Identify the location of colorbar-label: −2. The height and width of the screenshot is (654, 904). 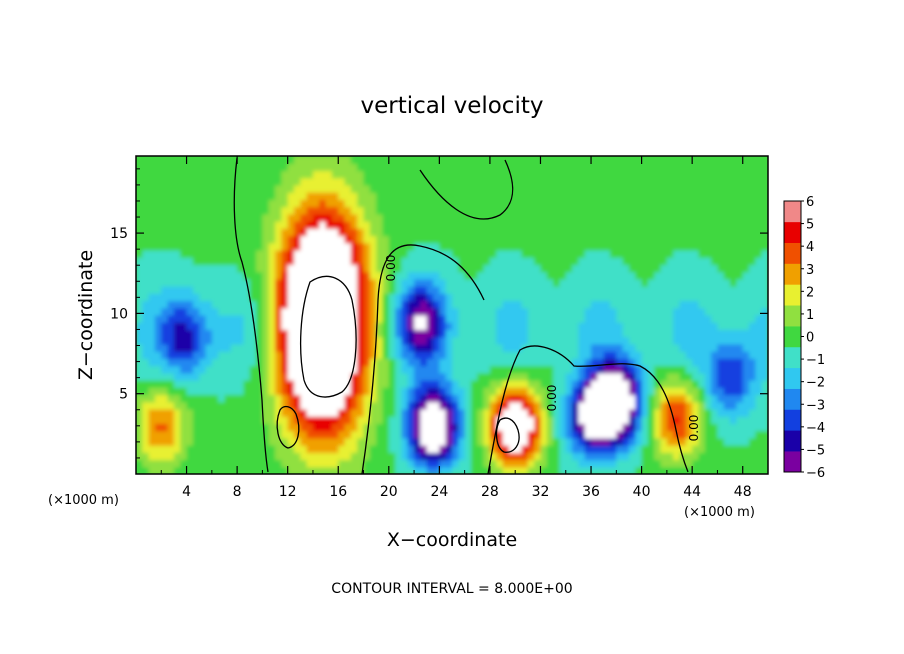
(815, 383).